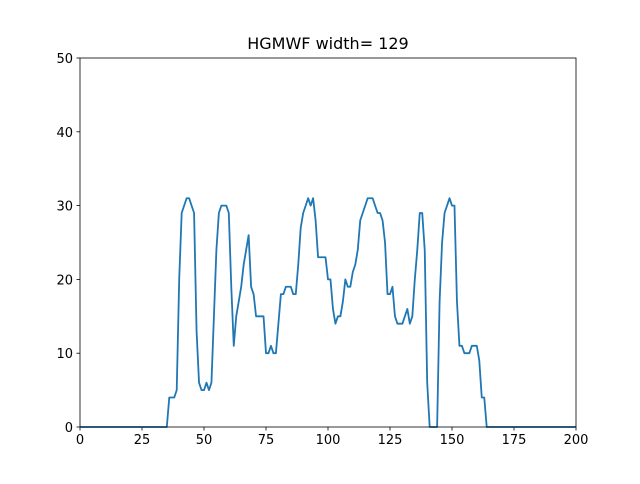 This screenshot has height=484, width=640. Describe the element at coordinates (452, 440) in the screenshot. I see `x-tick-label: 150` at that location.